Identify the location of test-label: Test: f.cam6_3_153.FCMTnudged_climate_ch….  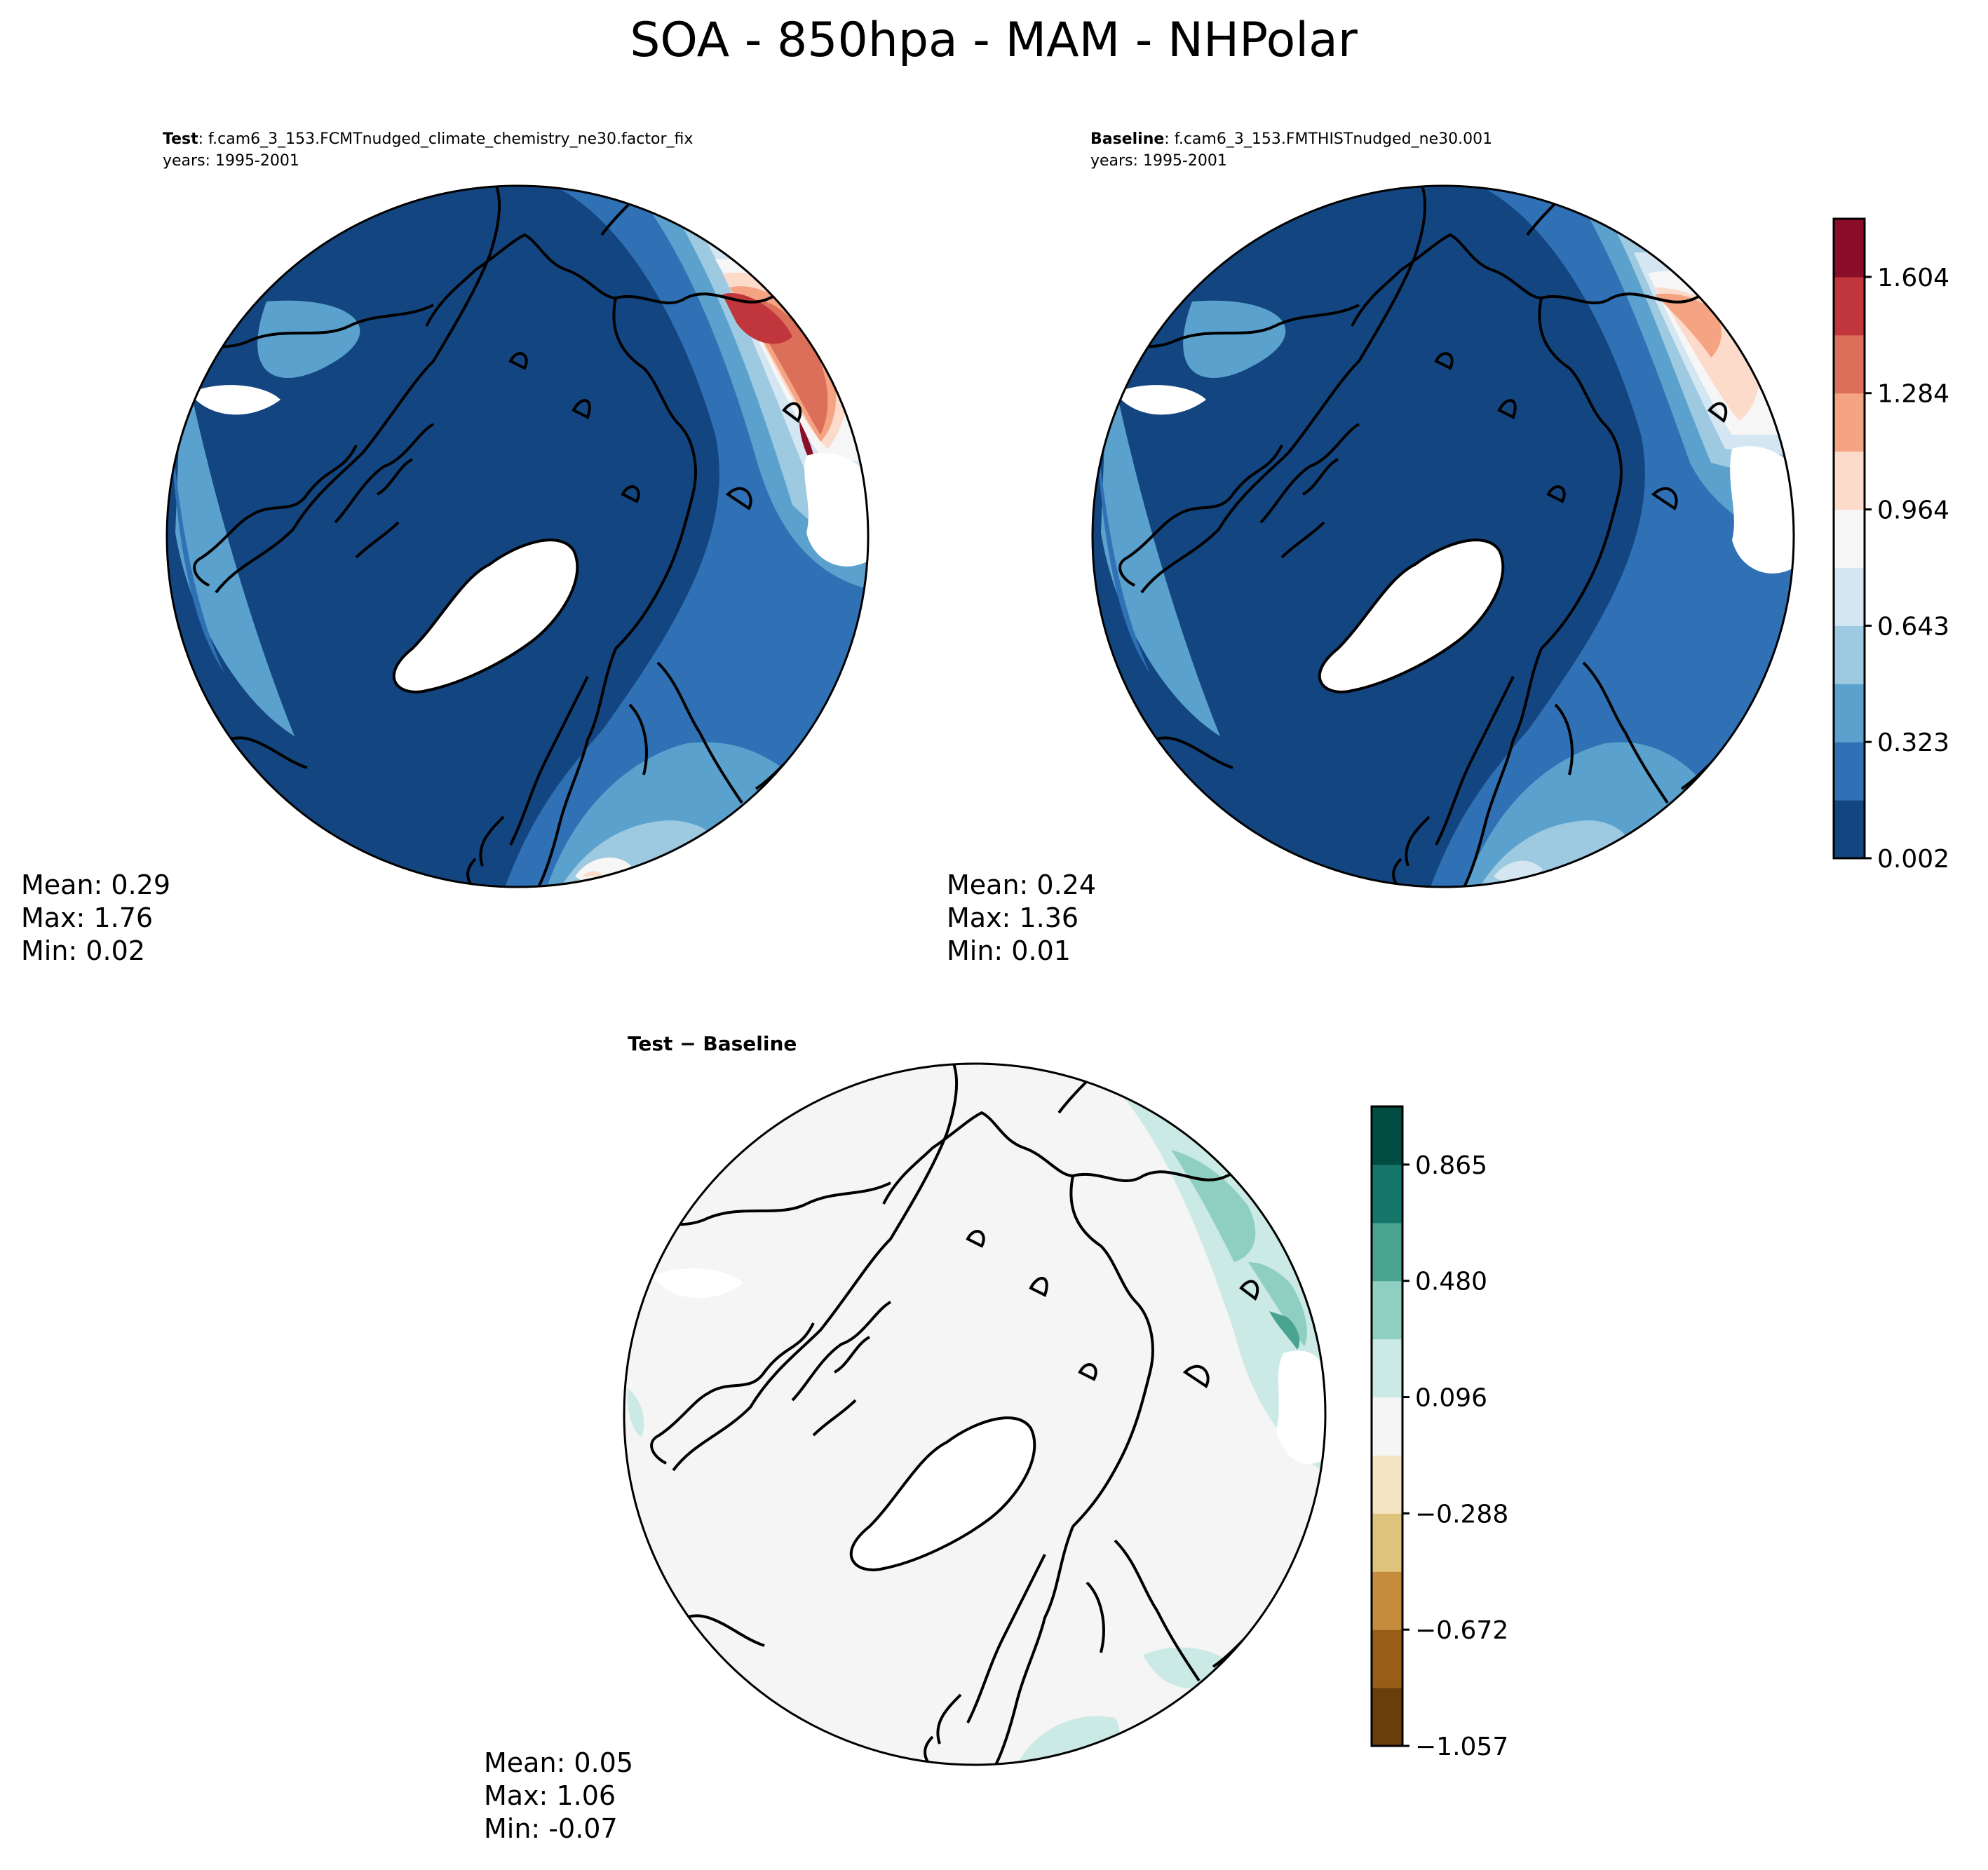
(428, 139).